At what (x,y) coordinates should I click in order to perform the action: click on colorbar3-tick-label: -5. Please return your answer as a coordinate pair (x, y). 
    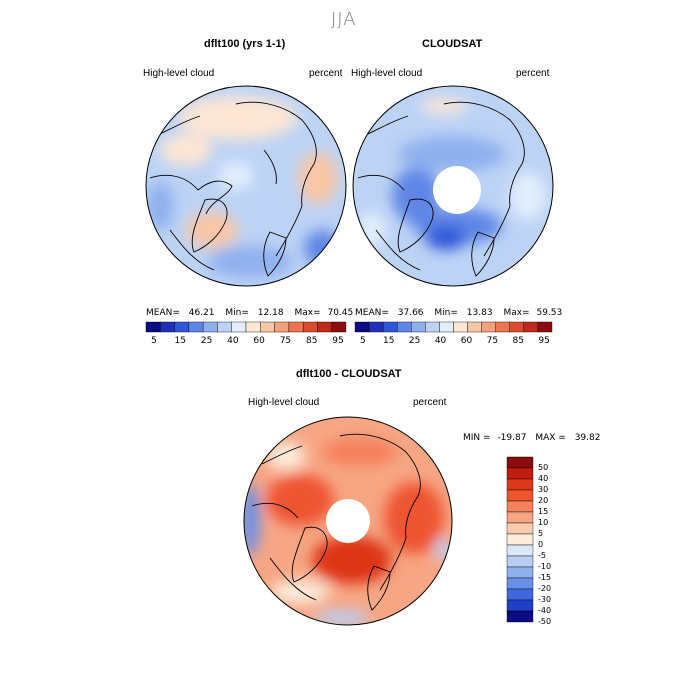
    Looking at the image, I should click on (542, 555).